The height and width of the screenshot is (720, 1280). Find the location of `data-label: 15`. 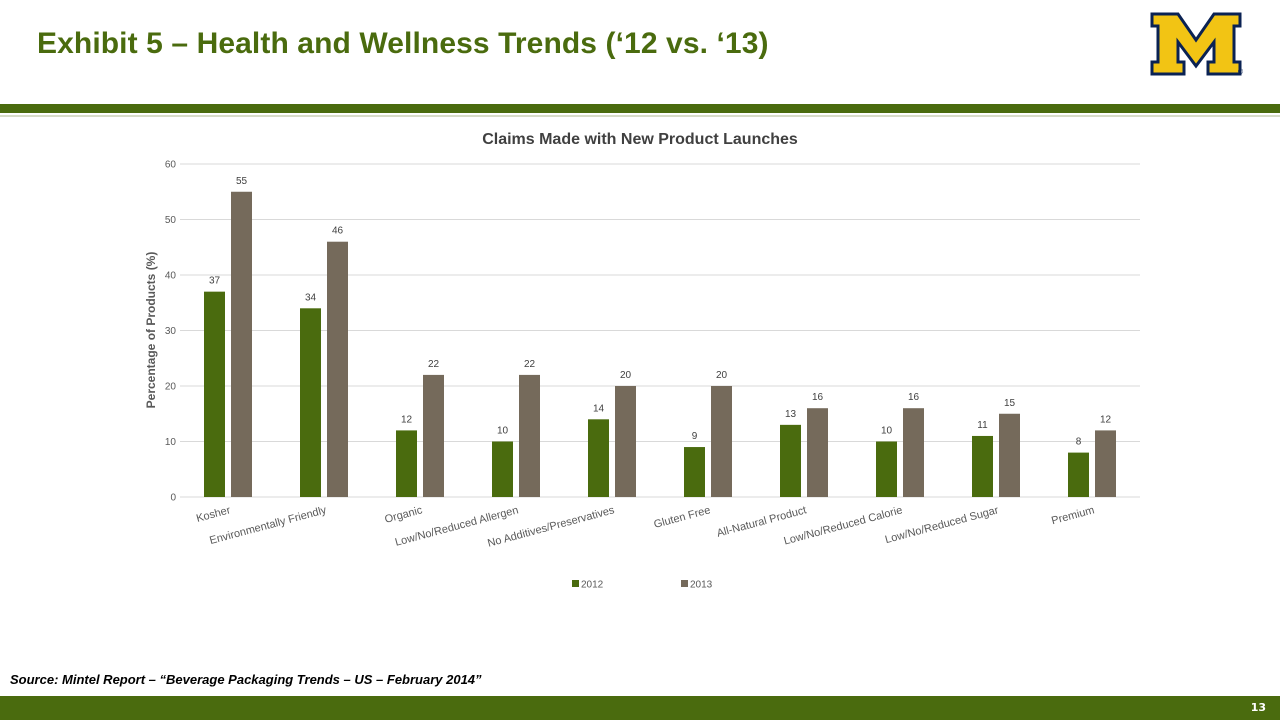

data-label: 15 is located at coordinates (1010, 403).